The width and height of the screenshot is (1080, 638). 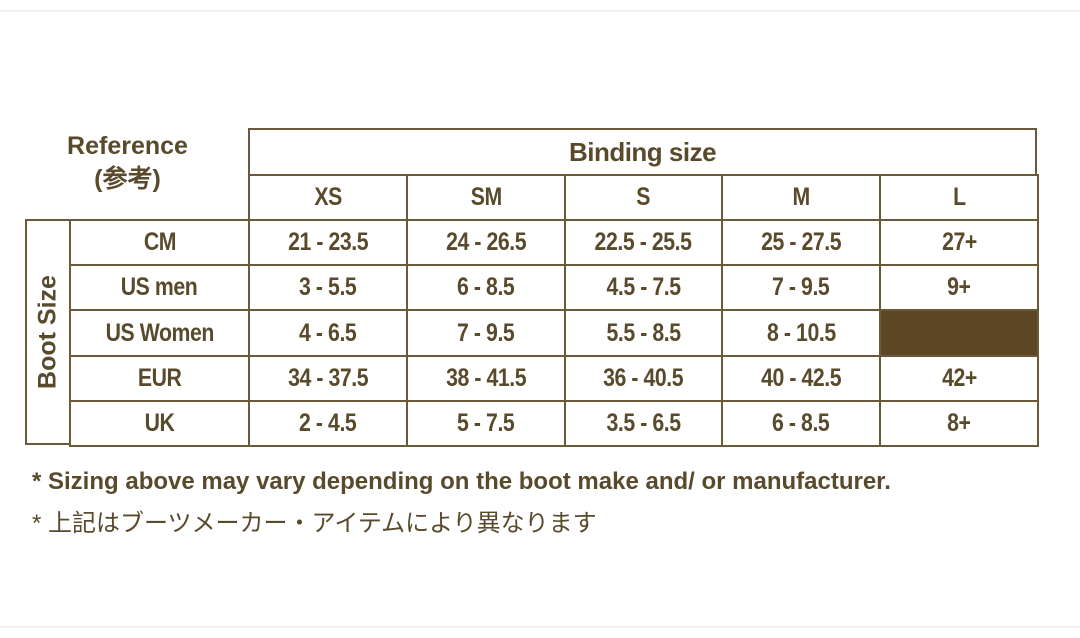 What do you see at coordinates (328, 423) in the screenshot?
I see `table-cell: 2 - 4.5` at bounding box center [328, 423].